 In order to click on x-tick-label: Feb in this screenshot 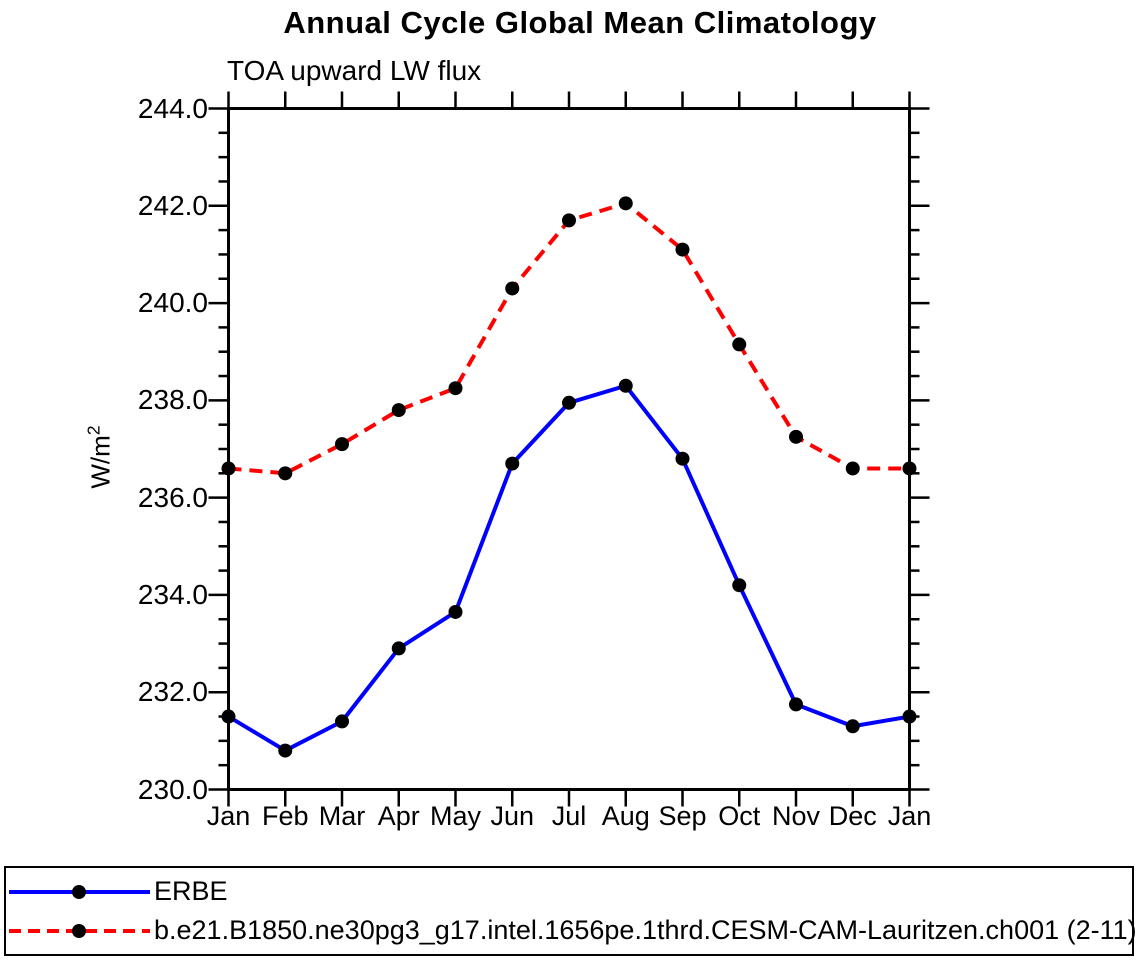, I will do `click(285, 816)`.